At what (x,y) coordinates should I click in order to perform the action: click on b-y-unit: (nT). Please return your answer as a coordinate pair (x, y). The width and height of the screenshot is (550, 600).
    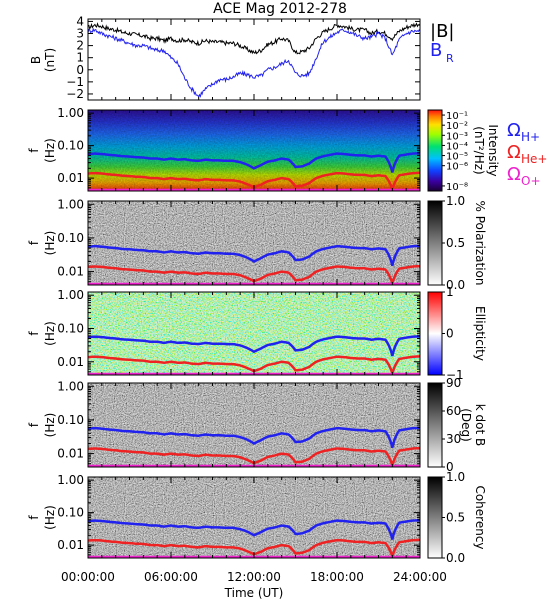
    Looking at the image, I should click on (50, 60).